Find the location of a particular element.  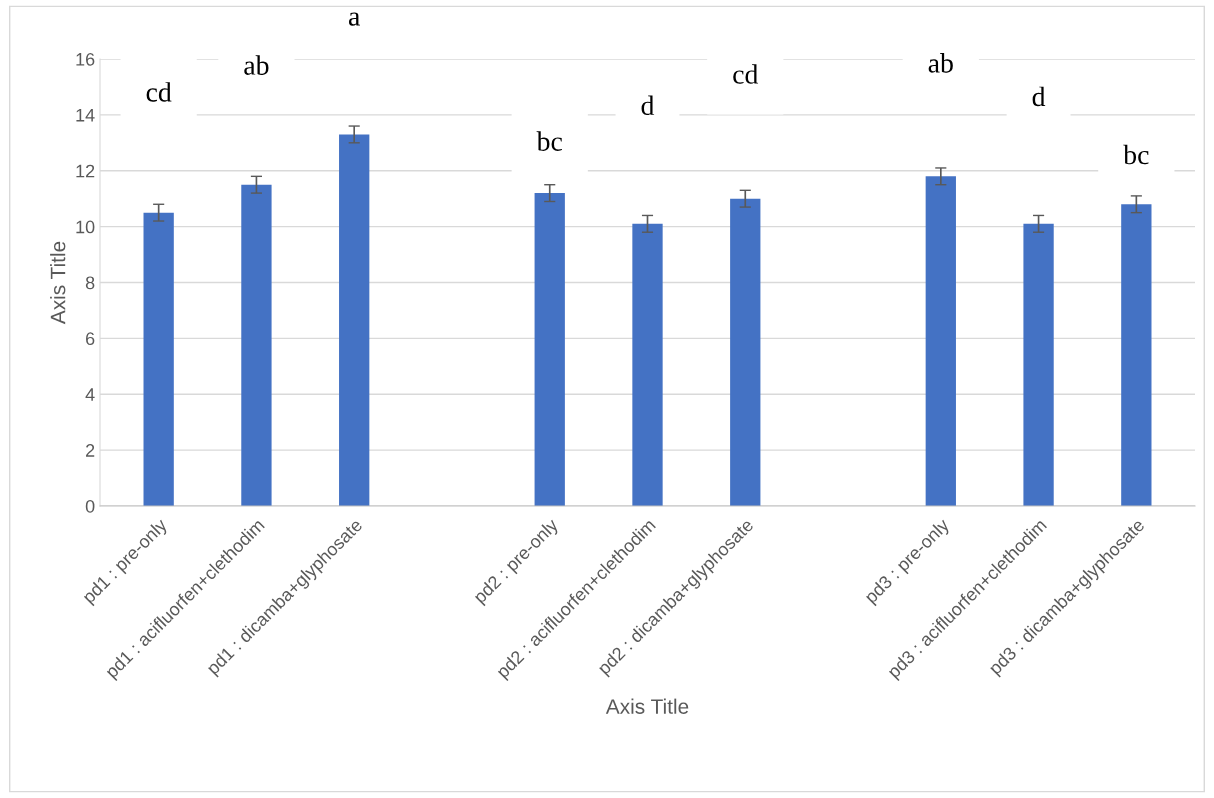

y-tick-label: 0 is located at coordinates (90, 506).